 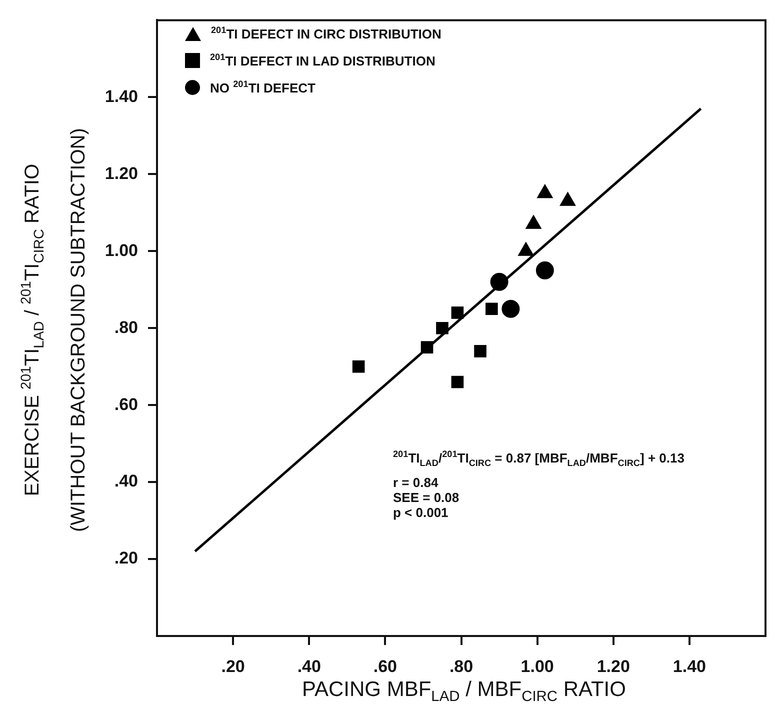 I want to click on x-tick-label: .80, so click(x=461, y=666).